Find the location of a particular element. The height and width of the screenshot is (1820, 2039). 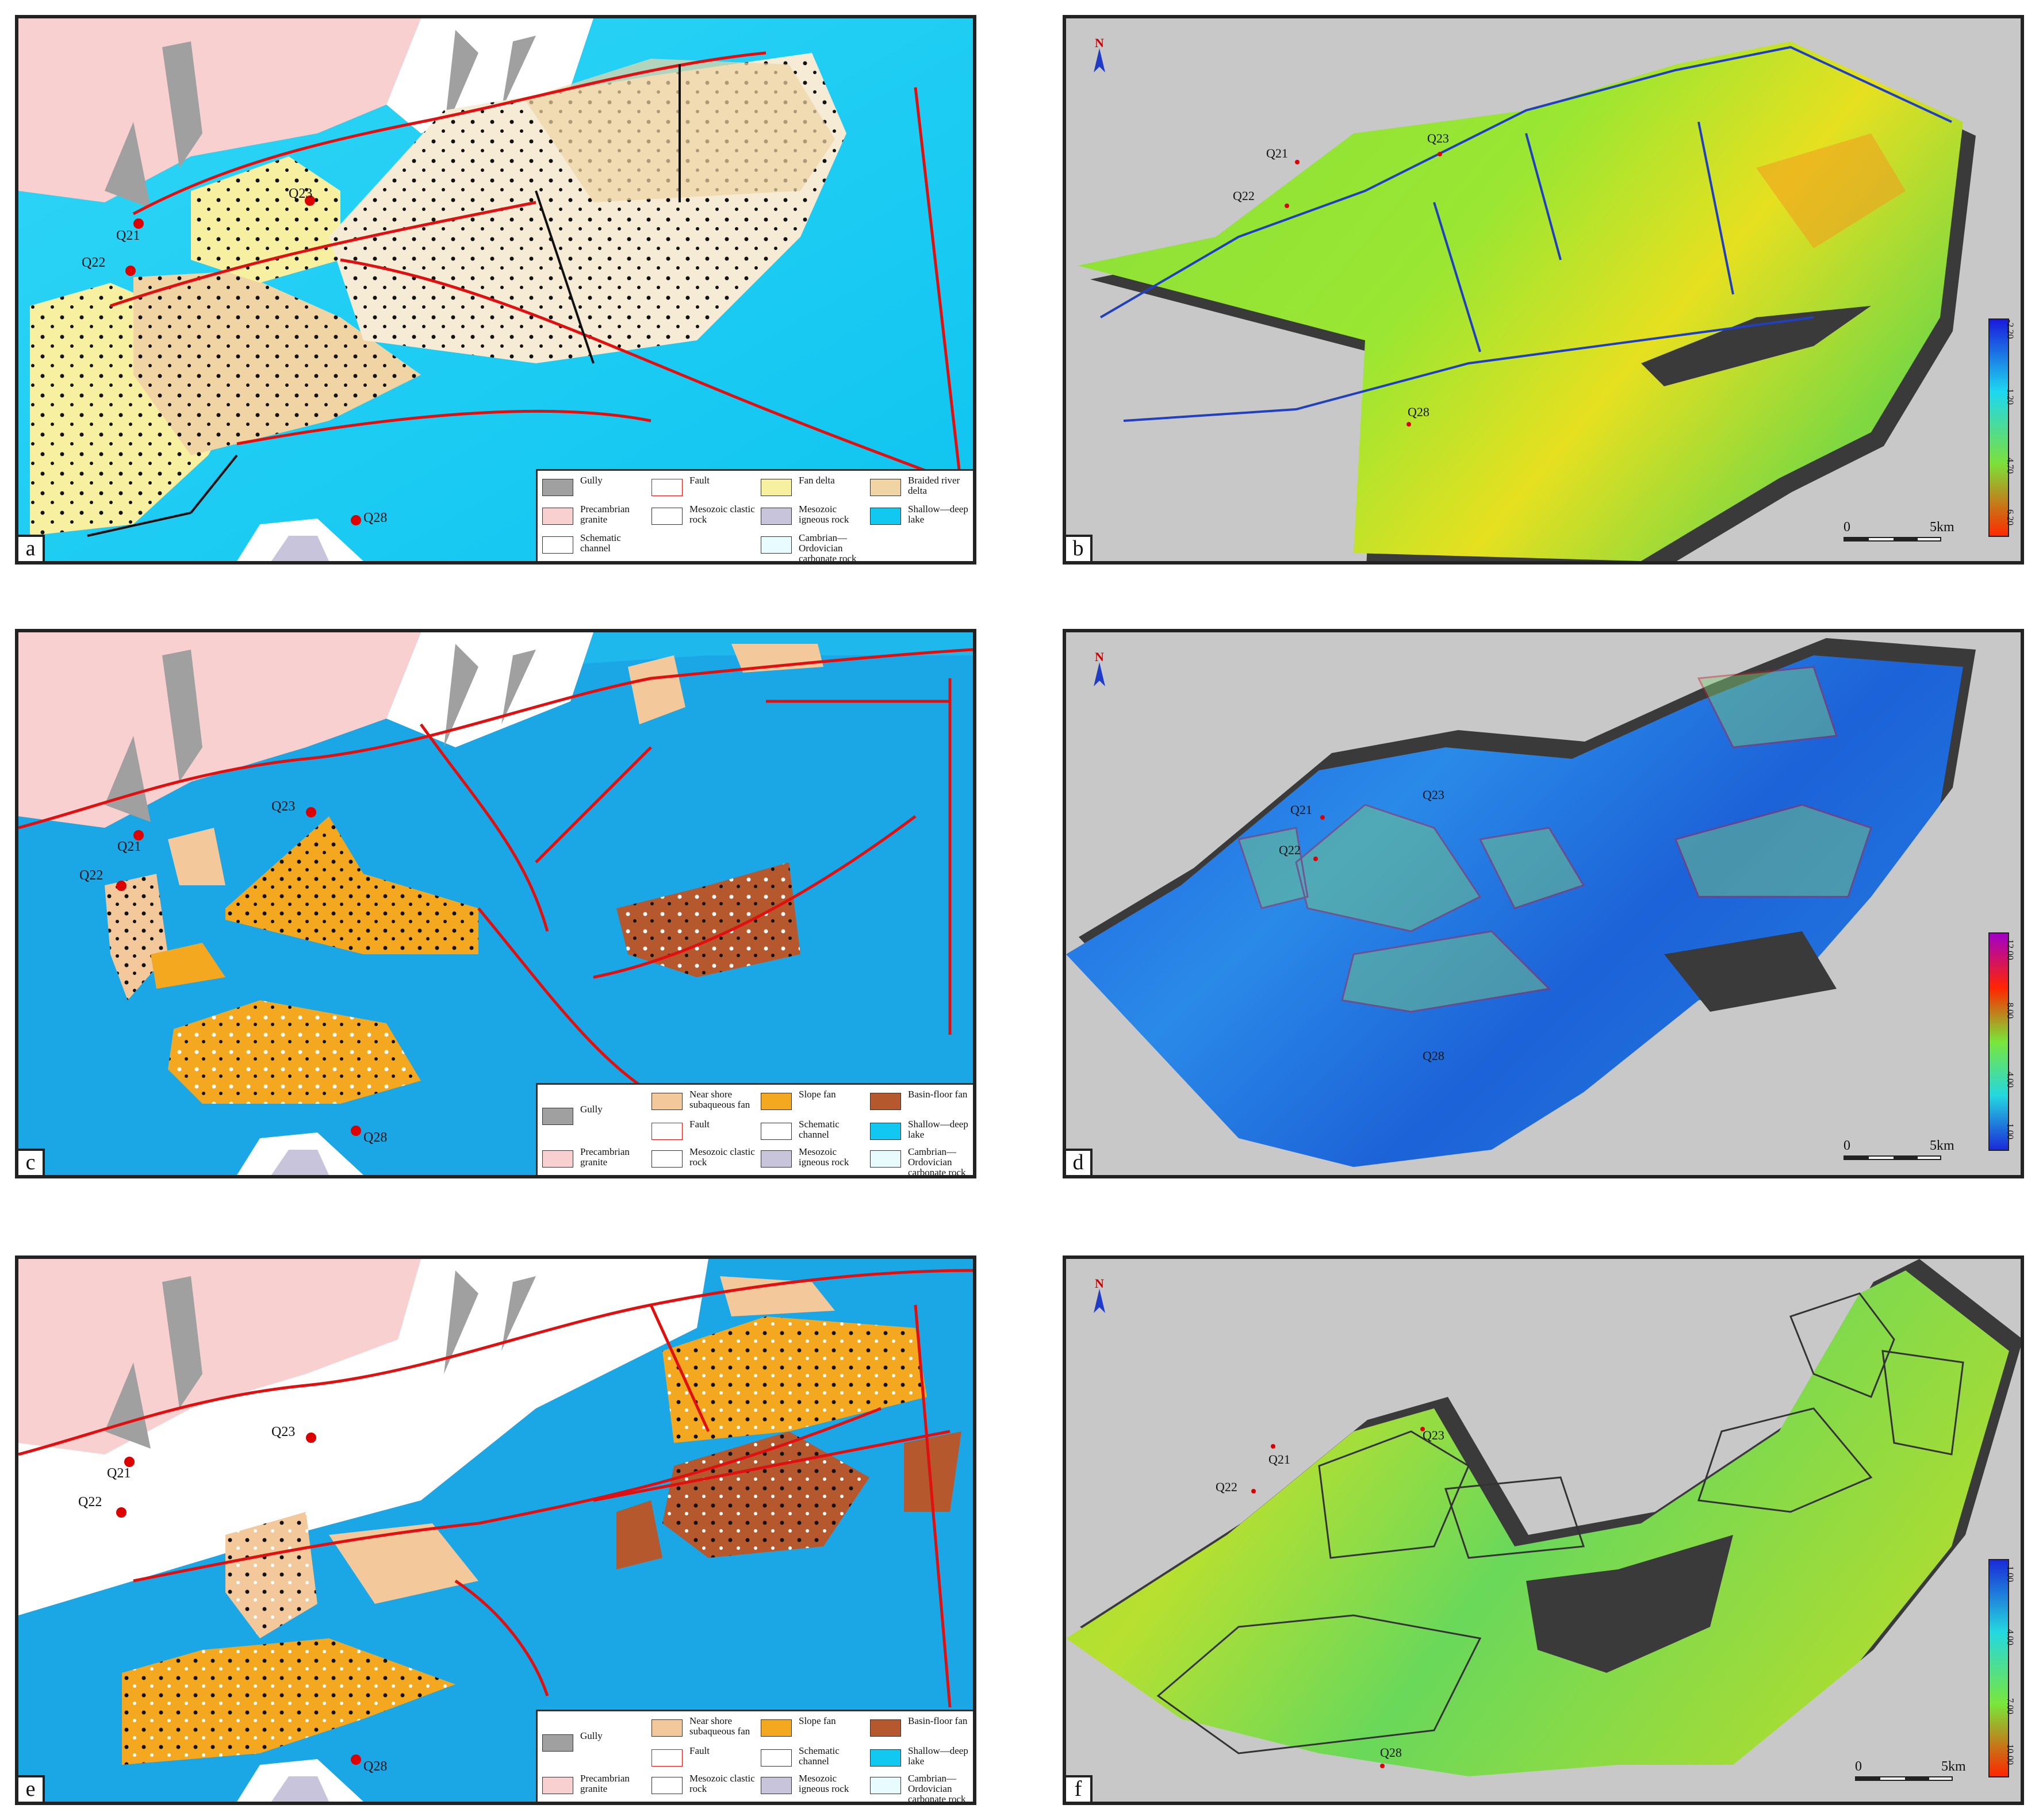

panel-label-c: c is located at coordinates (31, 1162).